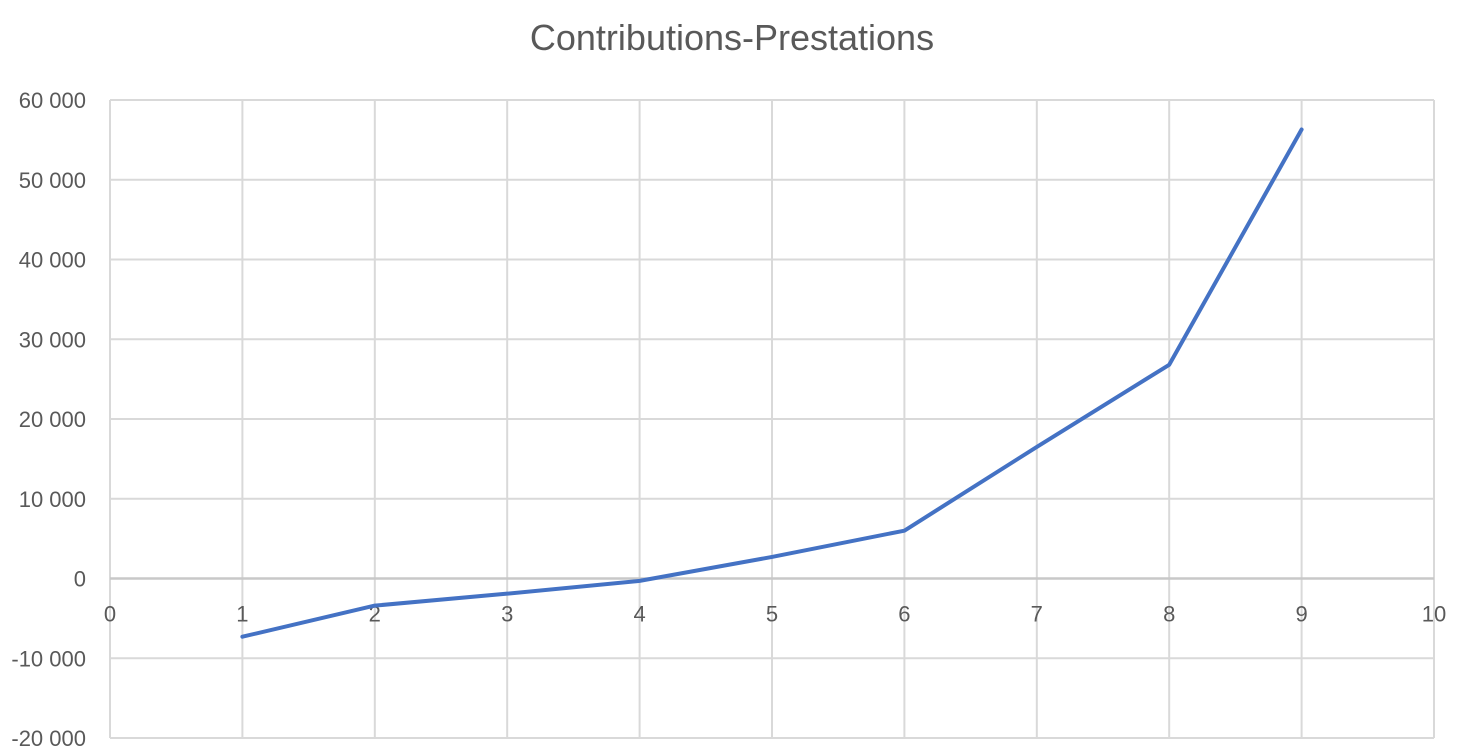 This screenshot has height=756, width=1469. What do you see at coordinates (48, 658) in the screenshot?
I see `y-tick-label: -10 000` at bounding box center [48, 658].